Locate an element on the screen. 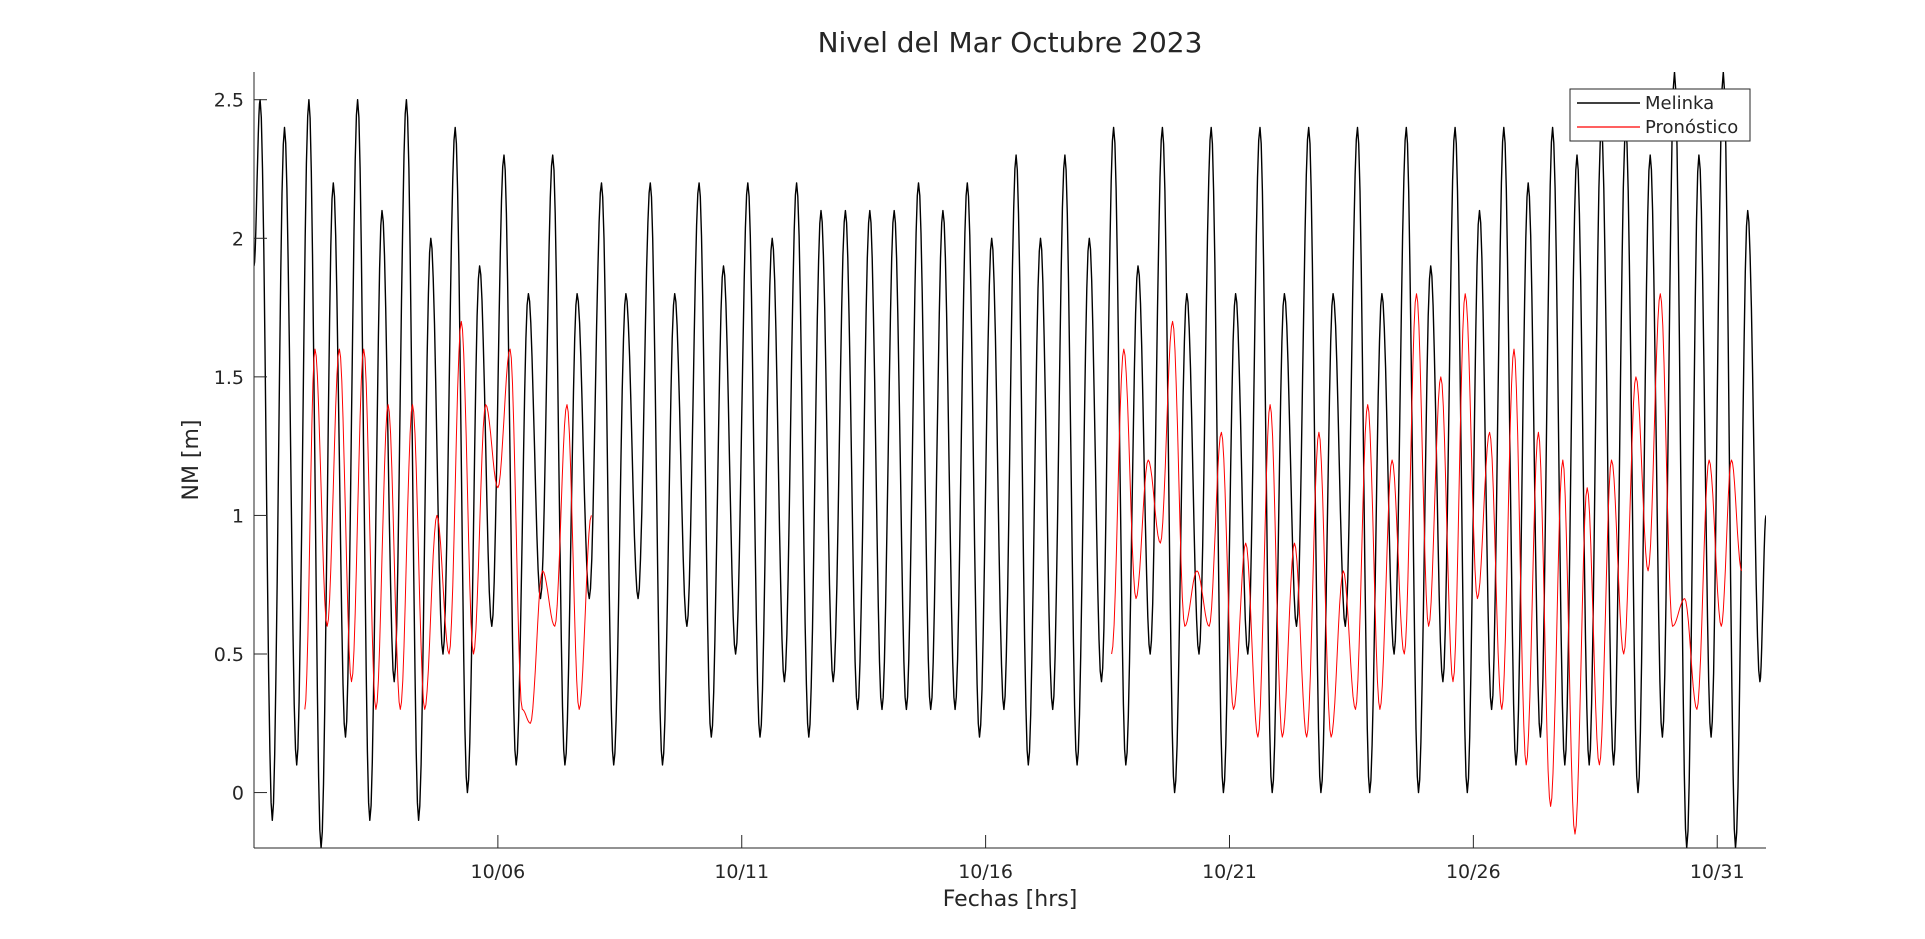  legend-label-pronostico: Pronóstico is located at coordinates (1691, 127).